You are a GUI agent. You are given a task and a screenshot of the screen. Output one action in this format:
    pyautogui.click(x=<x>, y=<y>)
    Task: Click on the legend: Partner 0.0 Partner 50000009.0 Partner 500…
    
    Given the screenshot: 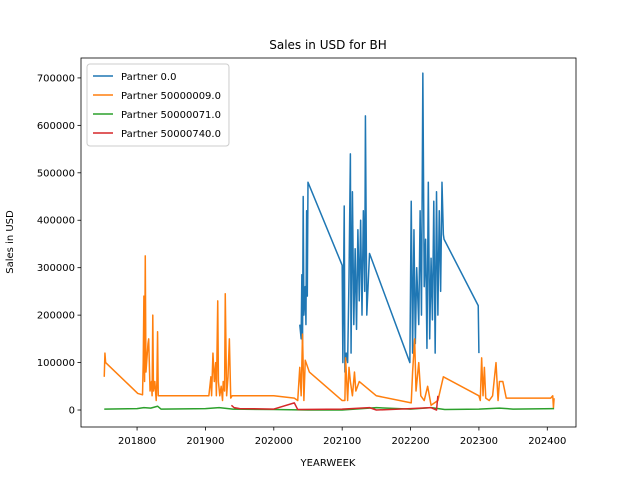 What is the action you would take?
    pyautogui.click(x=158, y=105)
    